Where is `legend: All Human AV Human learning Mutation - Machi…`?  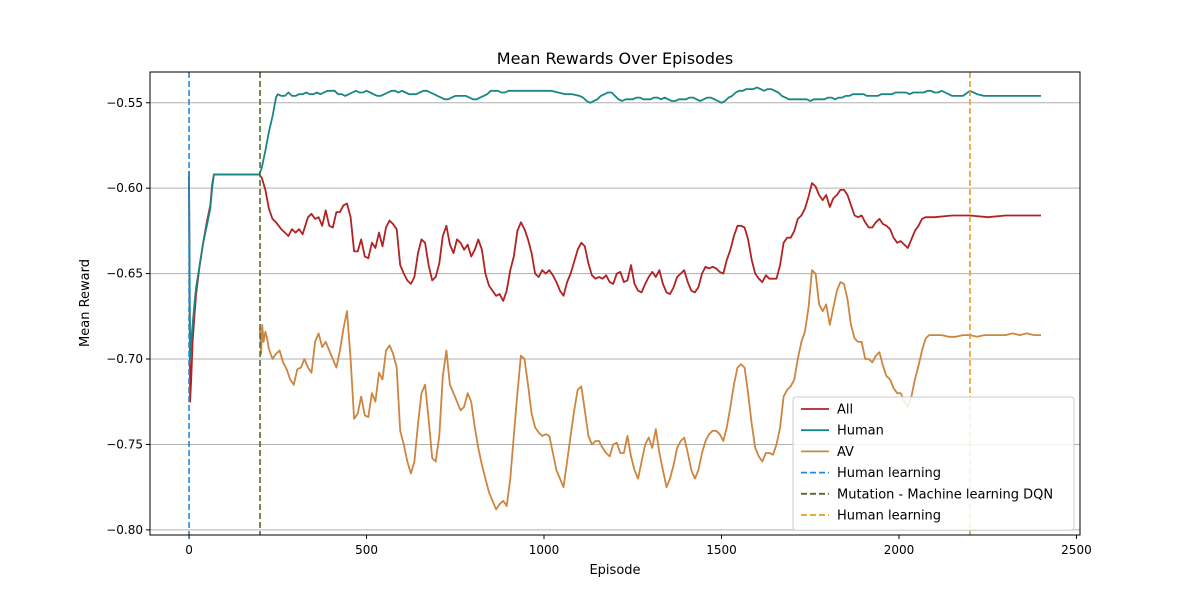 legend: All Human AV Human learning Mutation - Machi… is located at coordinates (933, 463).